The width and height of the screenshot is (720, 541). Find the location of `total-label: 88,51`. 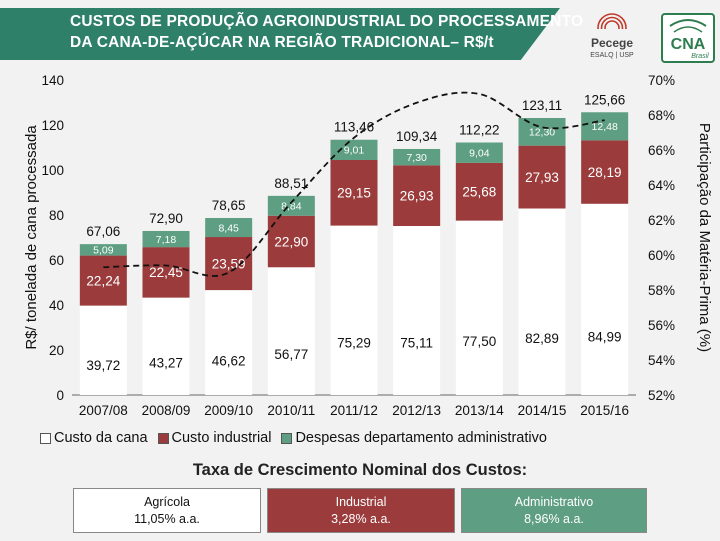

total-label: 88,51 is located at coordinates (291, 183).